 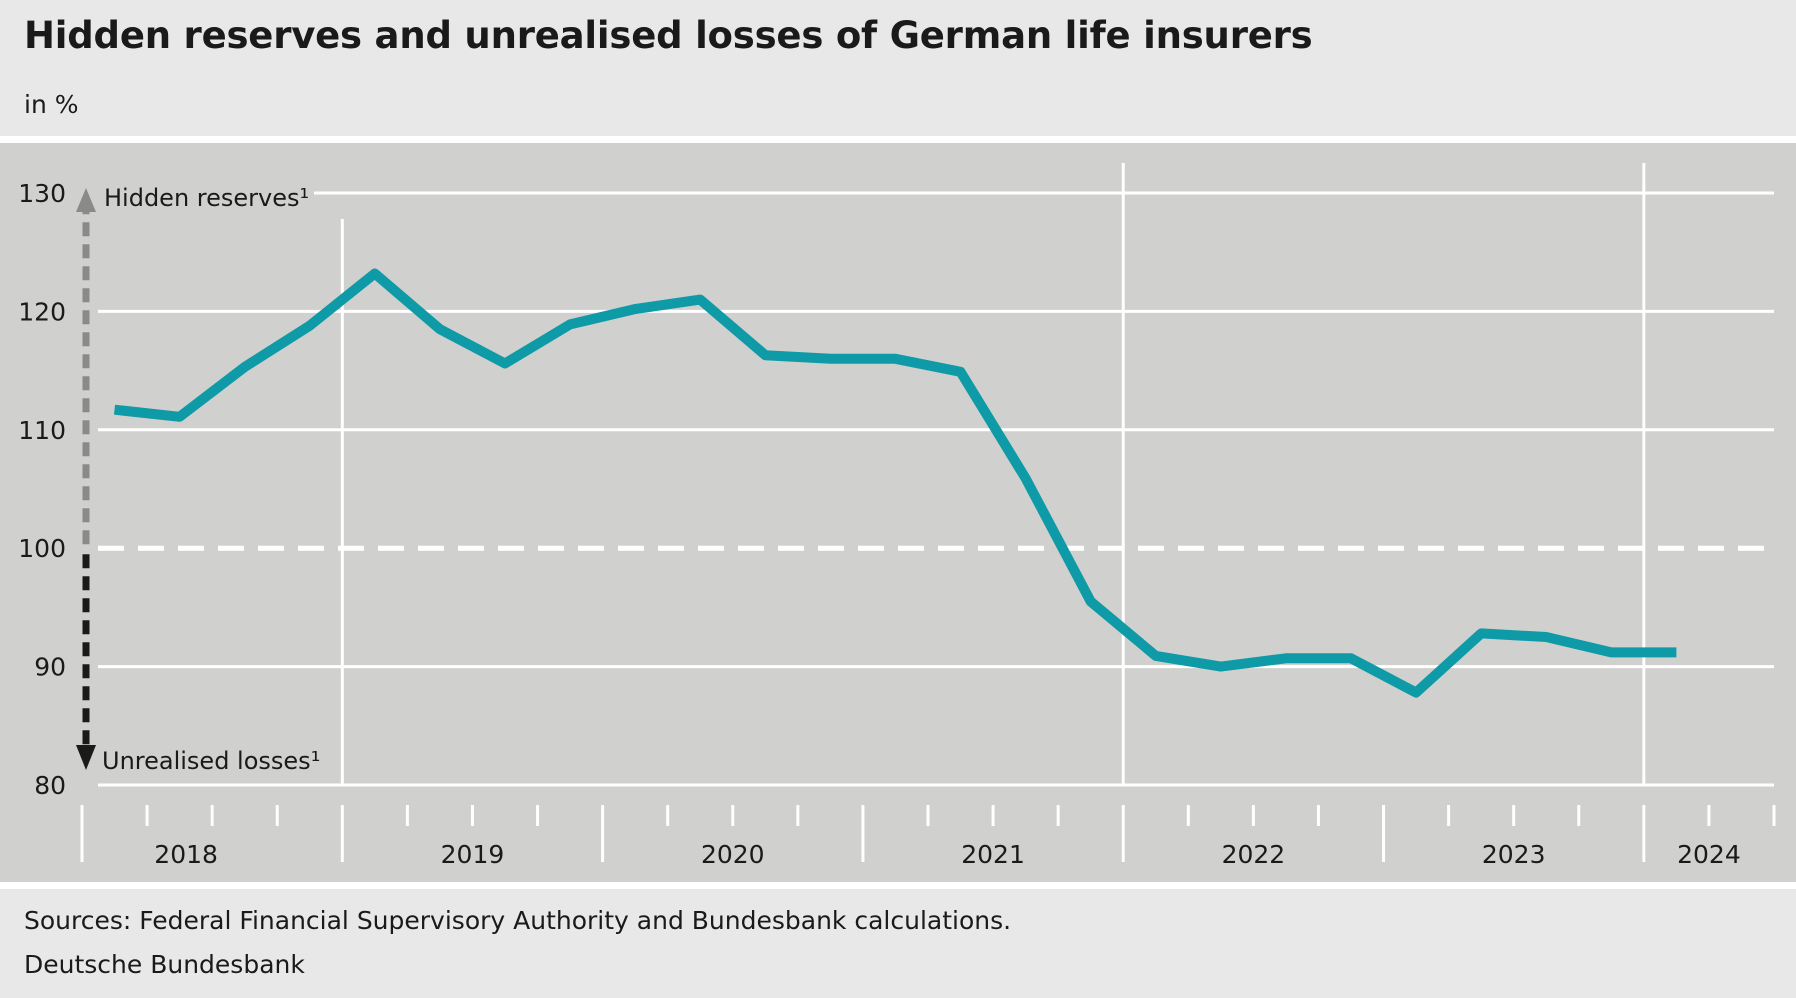 I want to click on unit-label: in %, so click(x=51, y=104).